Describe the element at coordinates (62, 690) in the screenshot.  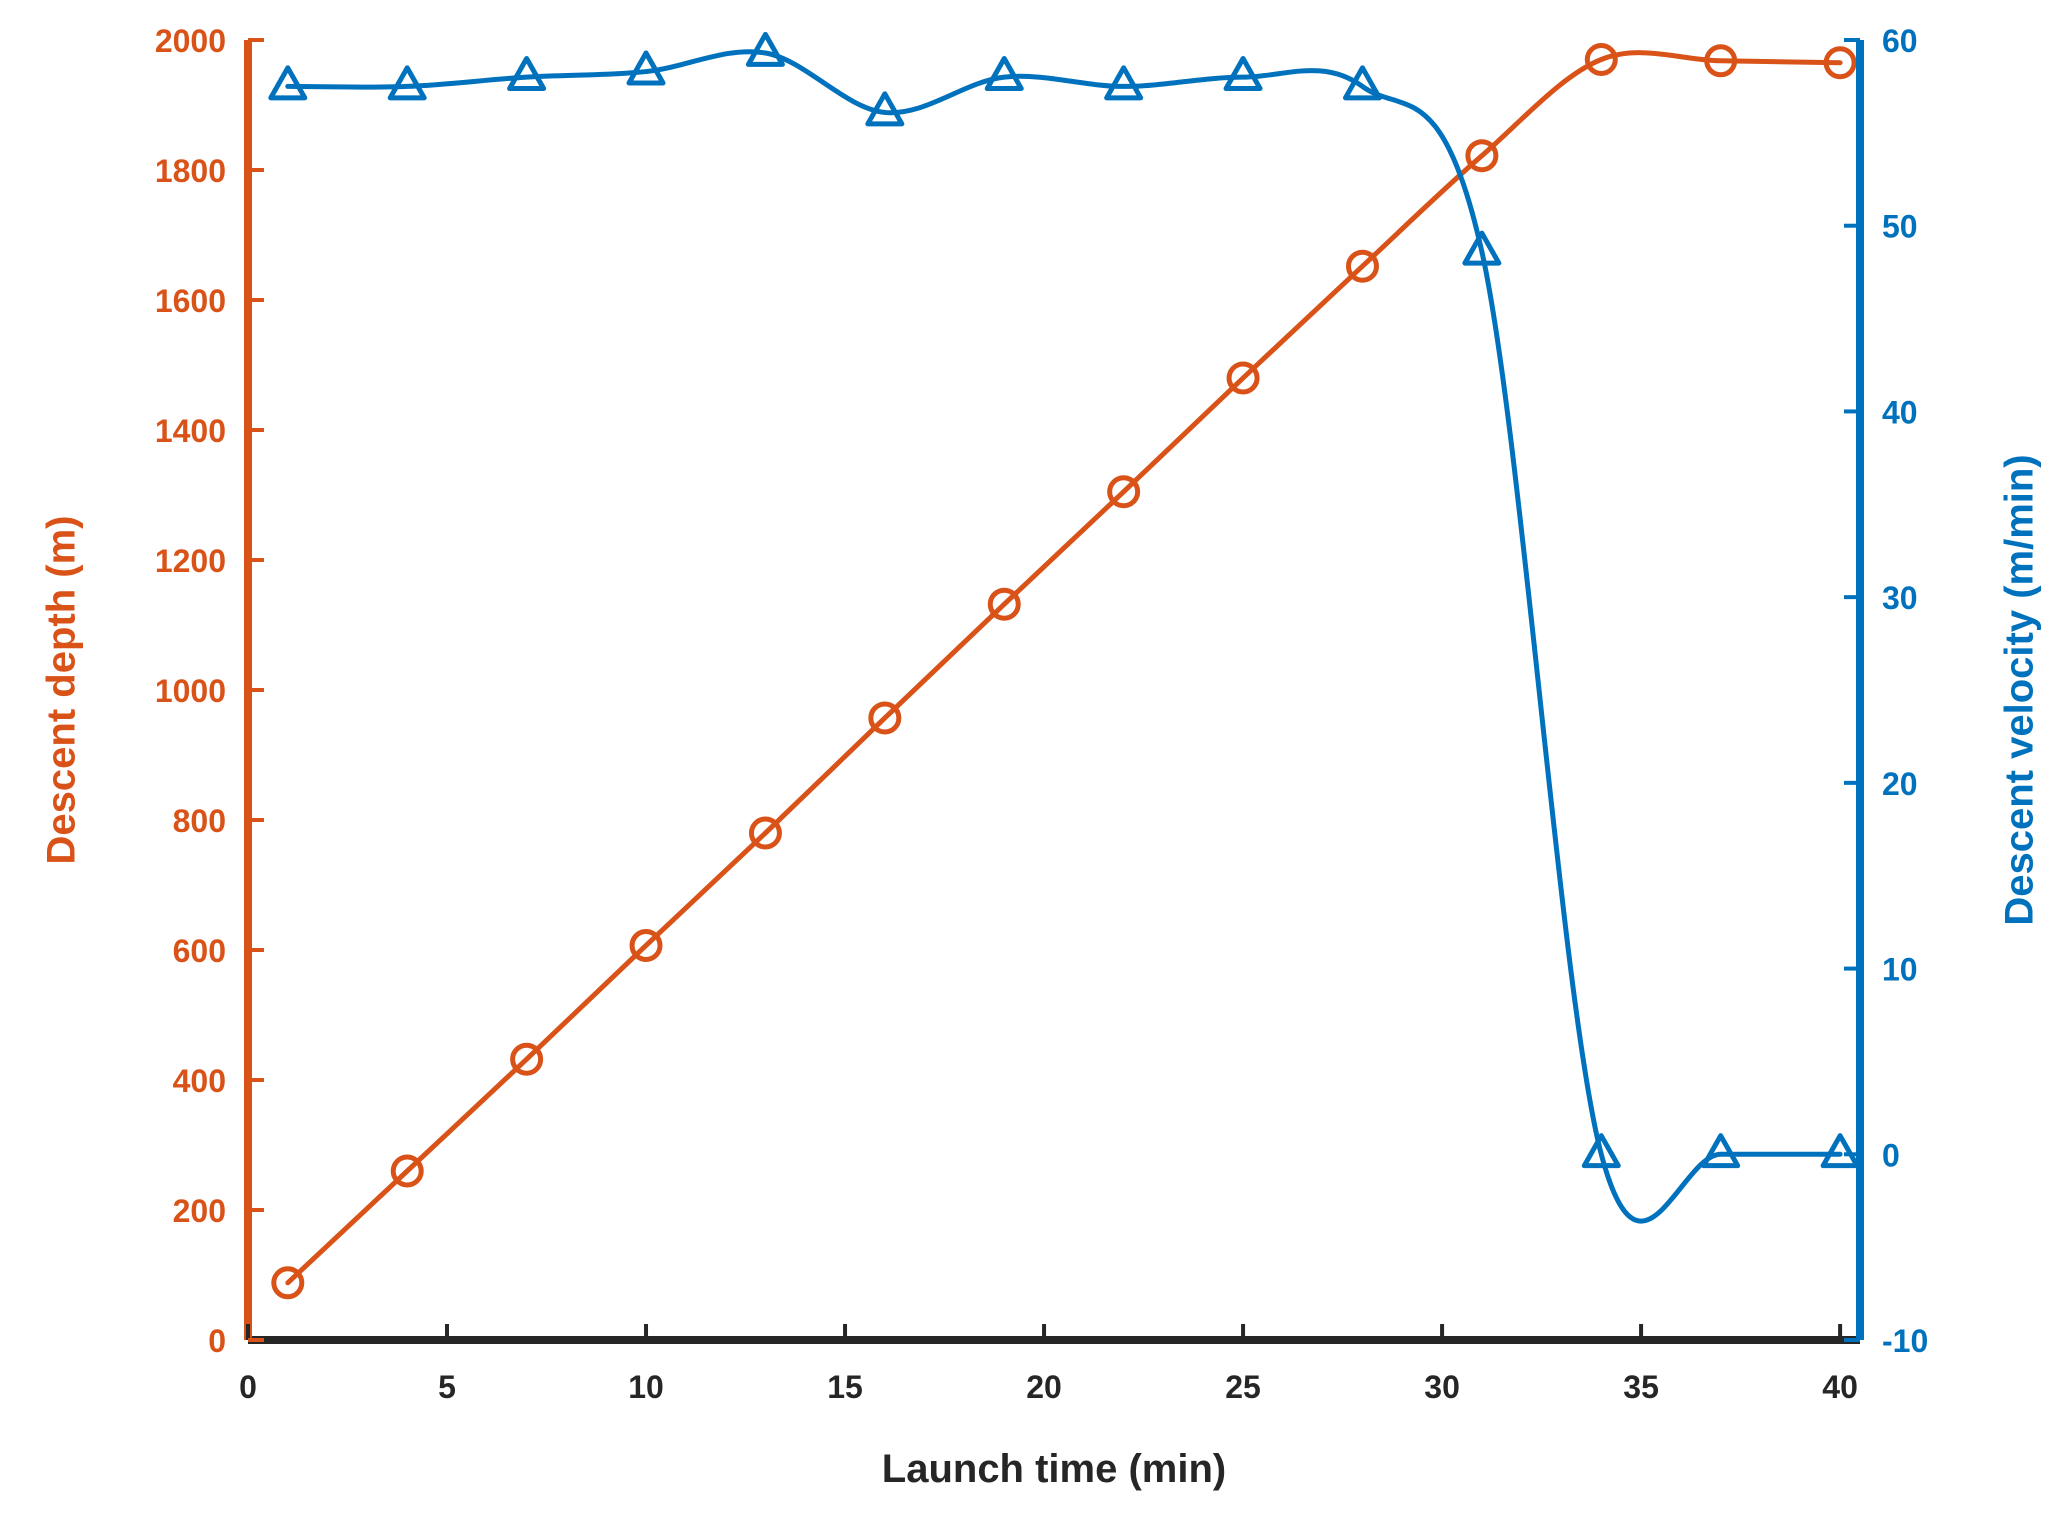
I see `left-axis-title: Descent depth (m)` at that location.